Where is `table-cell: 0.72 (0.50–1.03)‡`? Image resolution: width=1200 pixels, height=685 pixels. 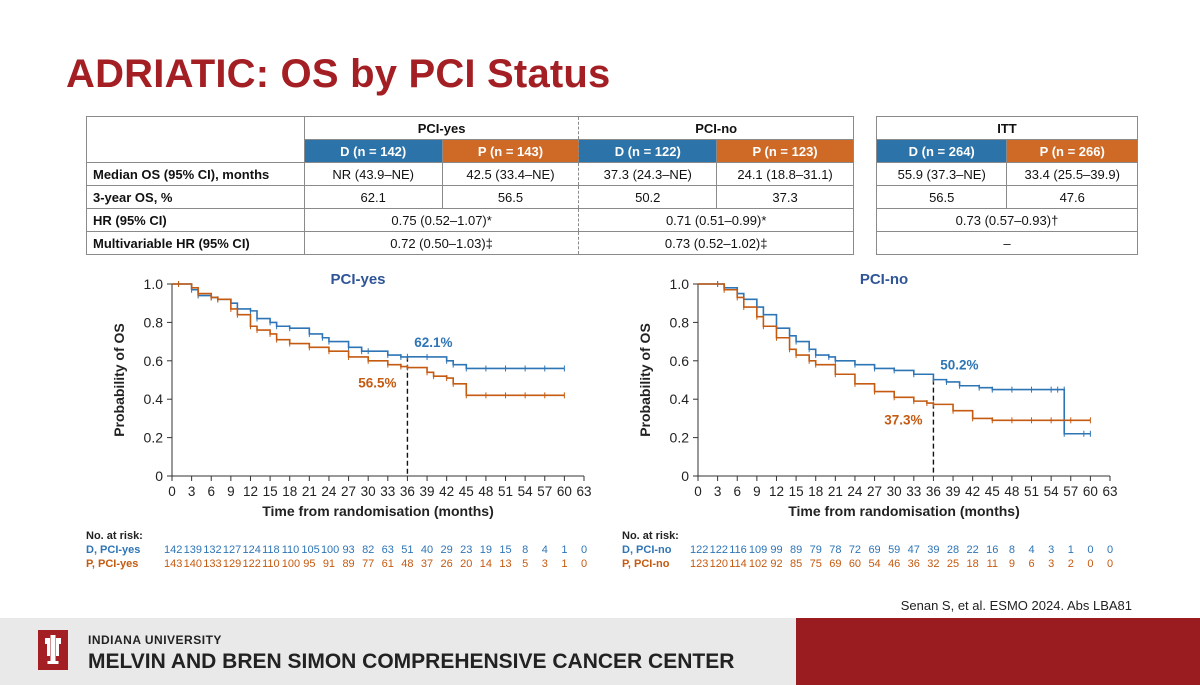
table-cell: 0.72 (0.50–1.03)‡ is located at coordinates (441, 243).